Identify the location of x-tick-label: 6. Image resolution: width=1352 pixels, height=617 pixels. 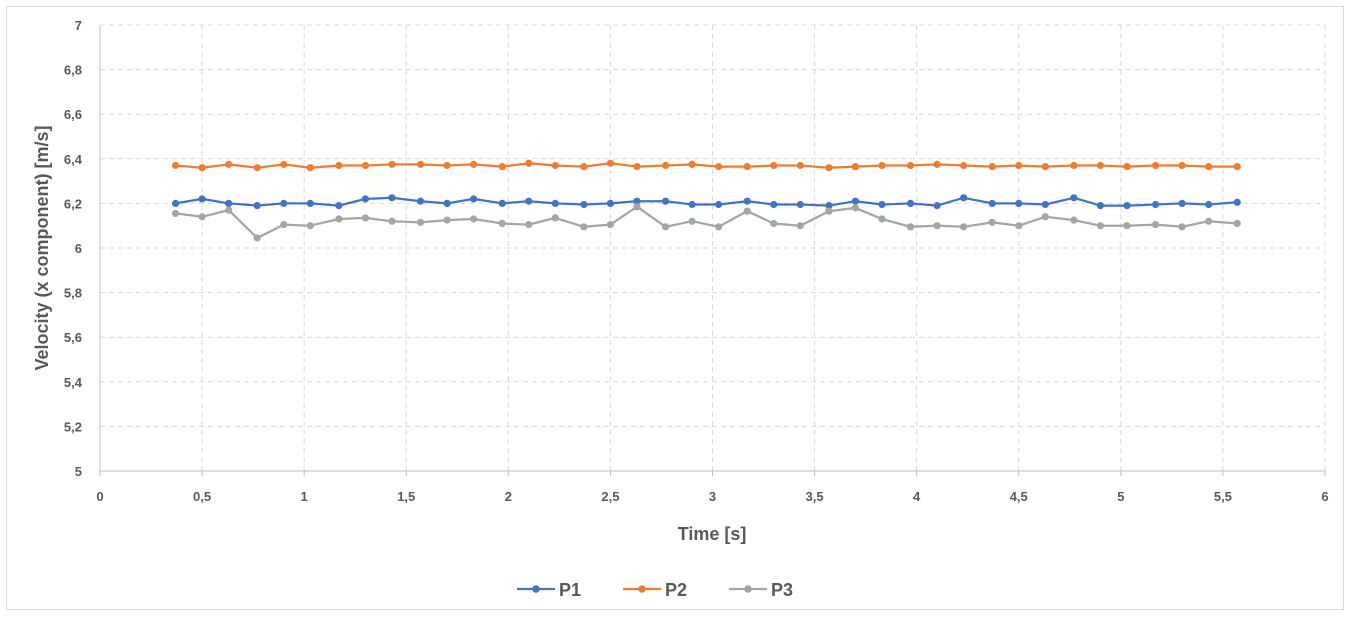
(1324, 496).